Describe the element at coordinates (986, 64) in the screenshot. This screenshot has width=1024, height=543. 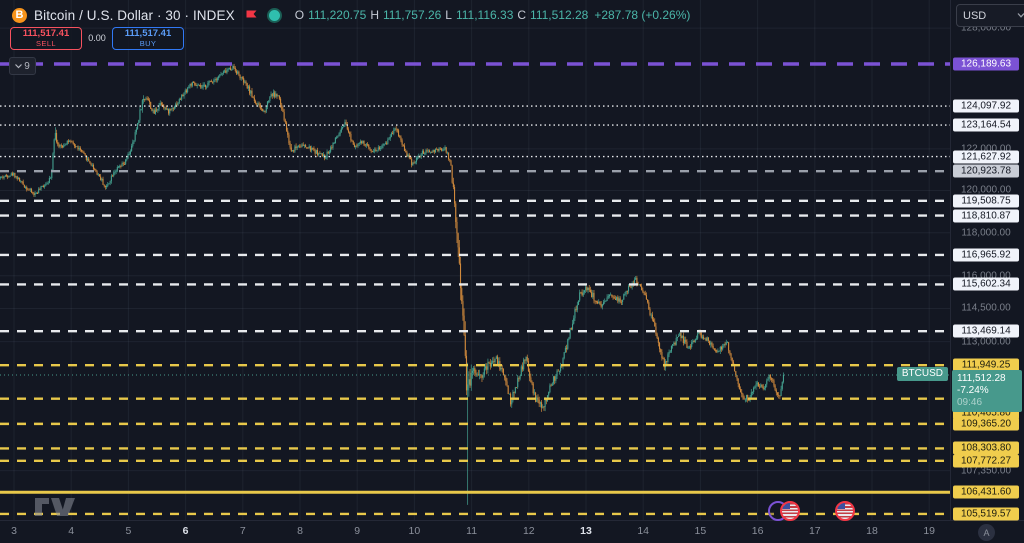
I see `price-level-badge: 126,189.63` at that location.